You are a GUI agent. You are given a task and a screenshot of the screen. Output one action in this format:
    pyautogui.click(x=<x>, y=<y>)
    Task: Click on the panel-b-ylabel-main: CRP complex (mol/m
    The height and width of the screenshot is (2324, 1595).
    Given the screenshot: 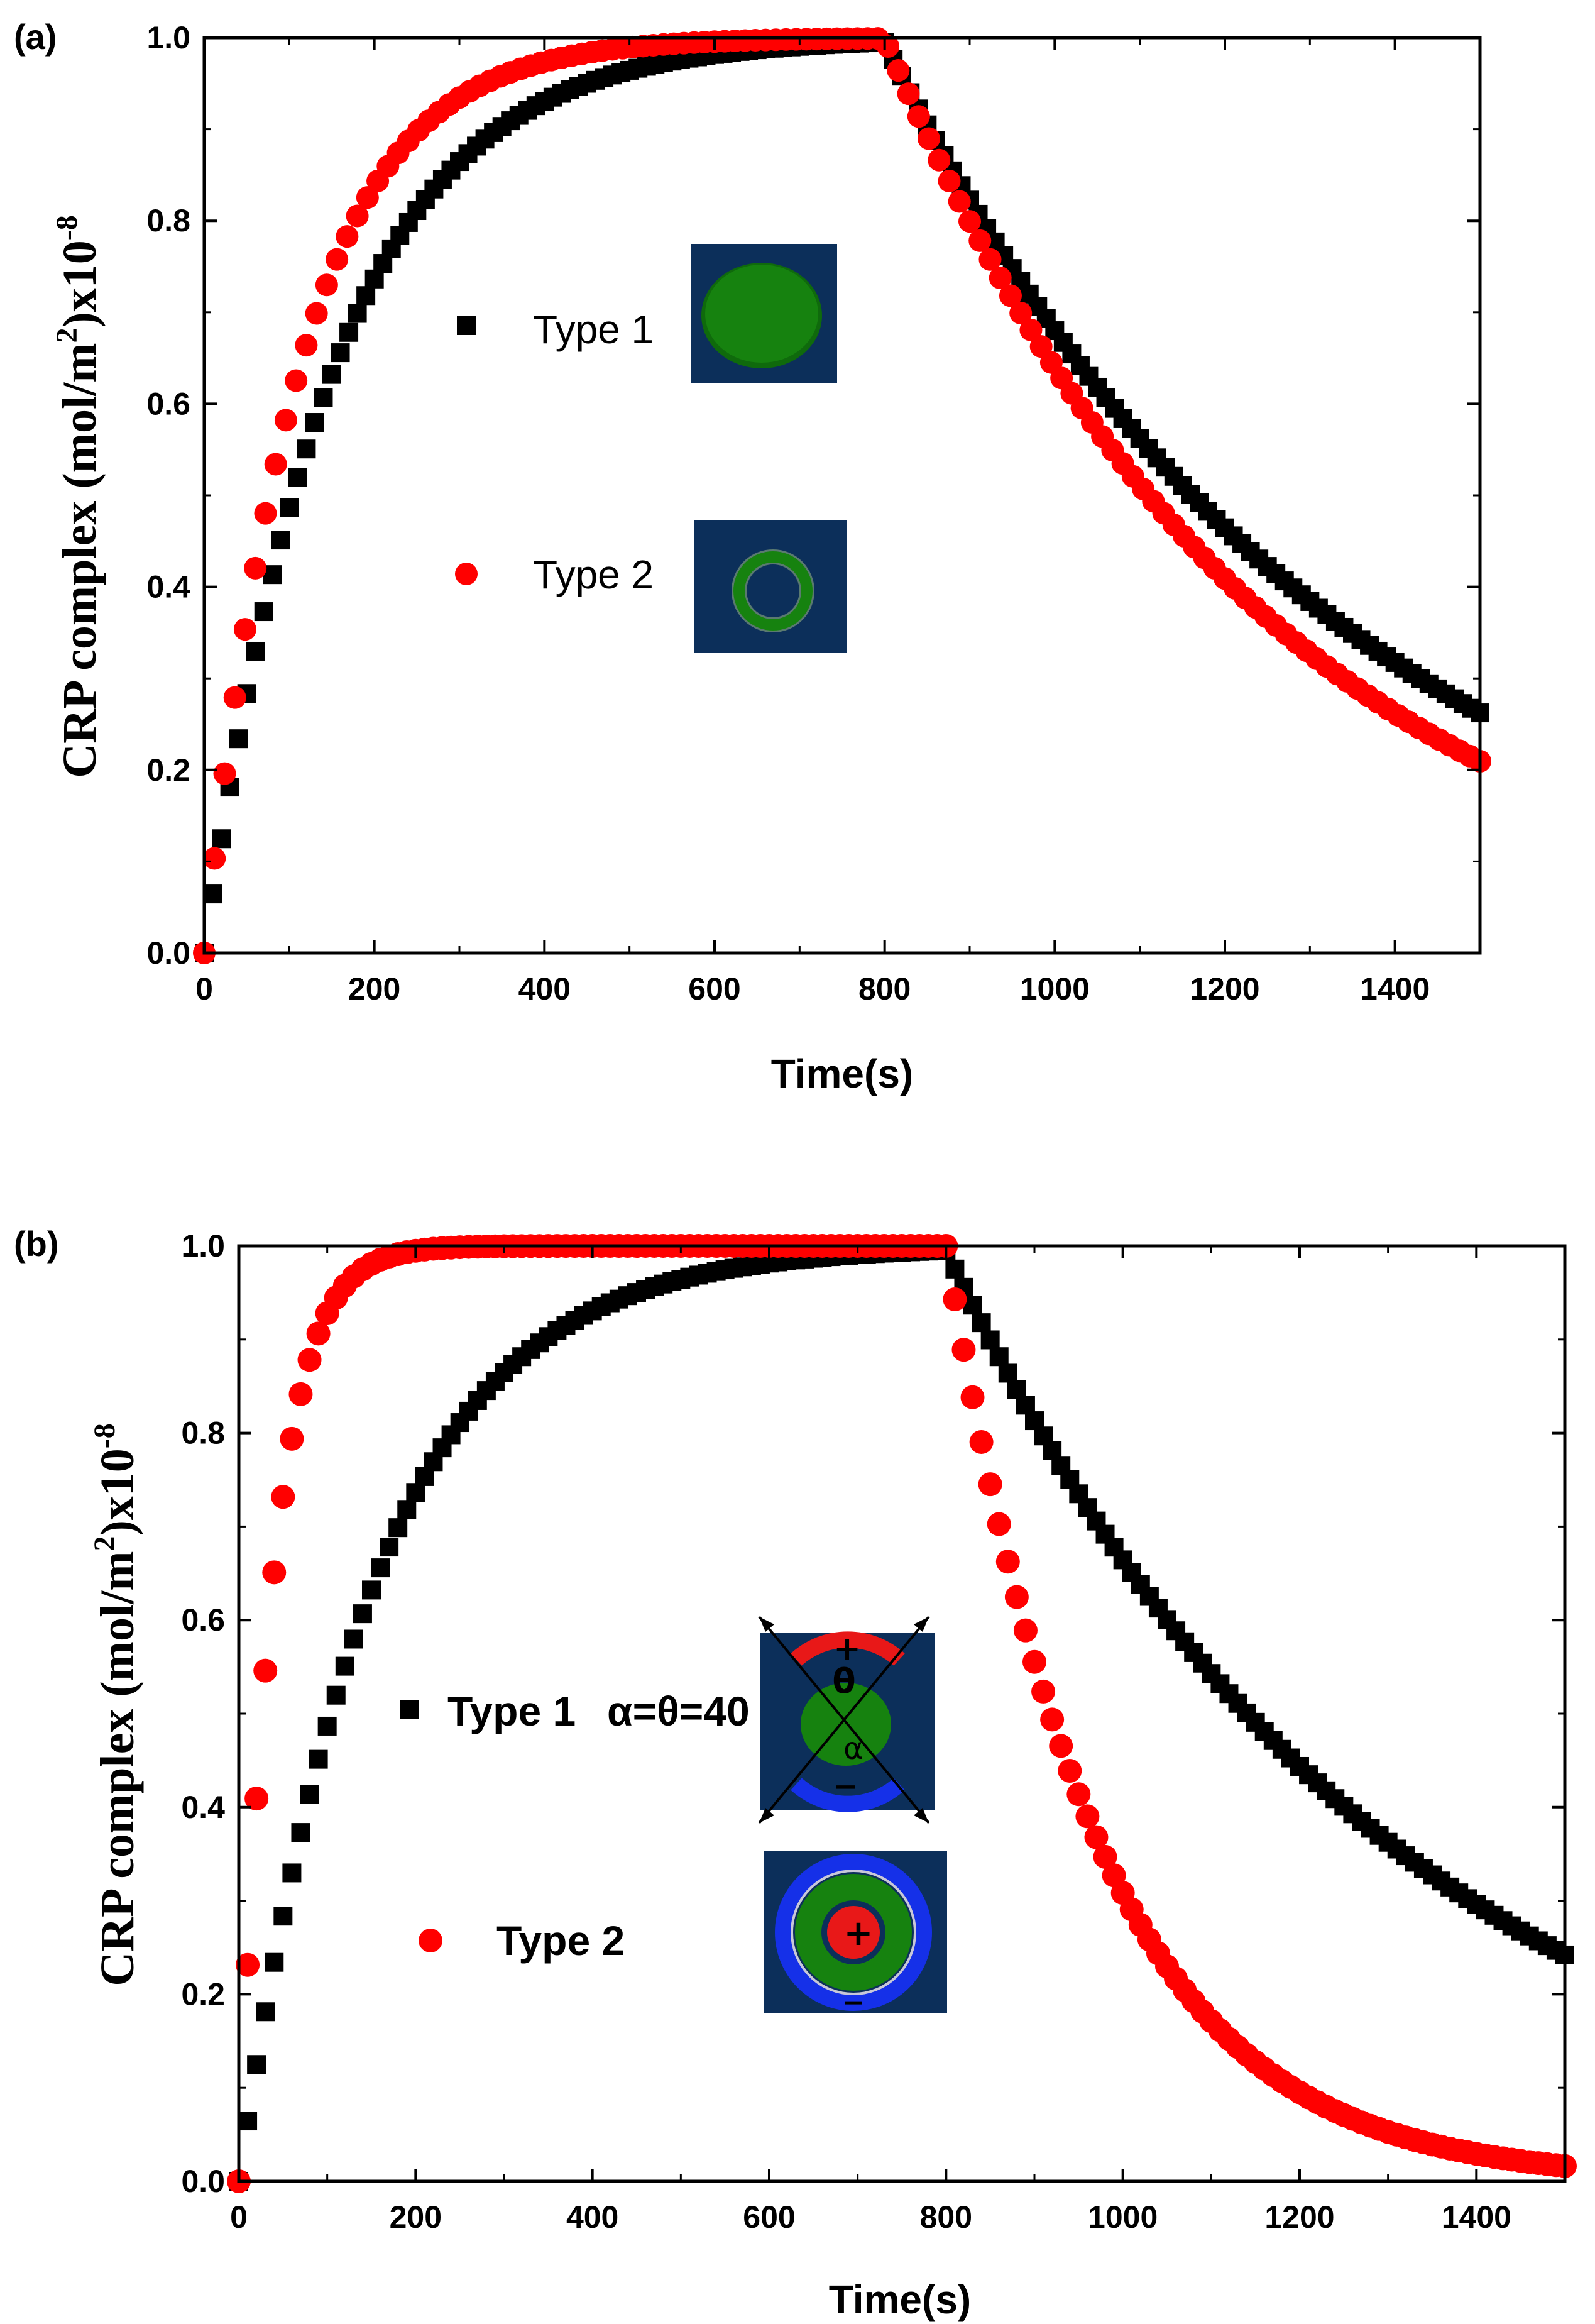 What is the action you would take?
    pyautogui.click(x=117, y=1768)
    